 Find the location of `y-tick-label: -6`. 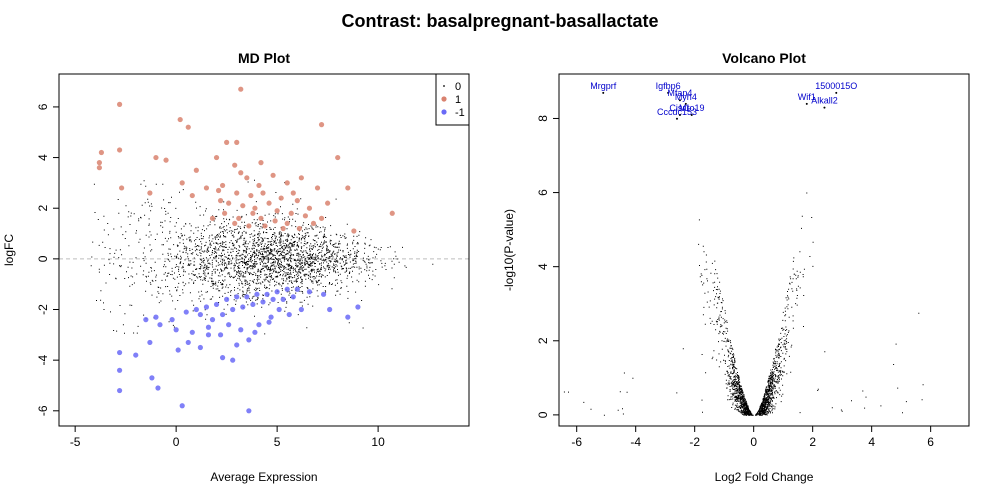

y-tick-label: -6 is located at coordinates (43, 410).